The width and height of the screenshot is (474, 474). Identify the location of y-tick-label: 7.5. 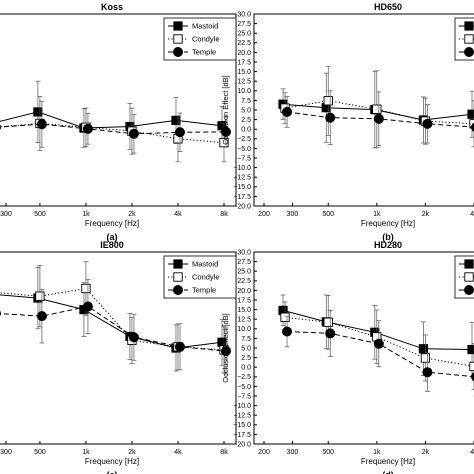
(246, 101).